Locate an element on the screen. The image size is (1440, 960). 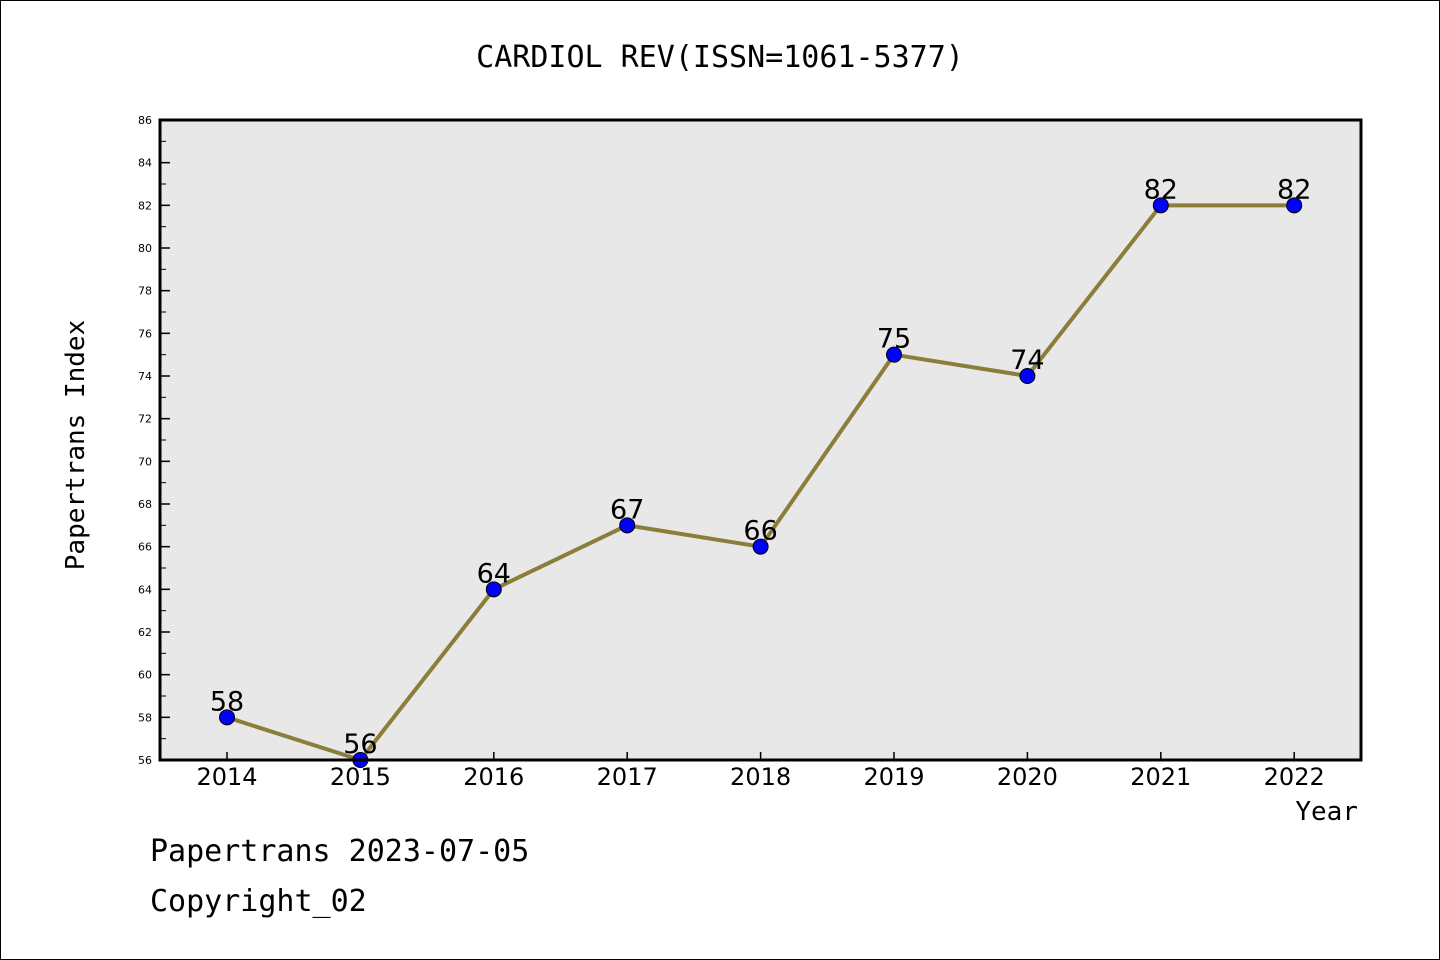
x-tick-label: 2020 is located at coordinates (1027, 777).